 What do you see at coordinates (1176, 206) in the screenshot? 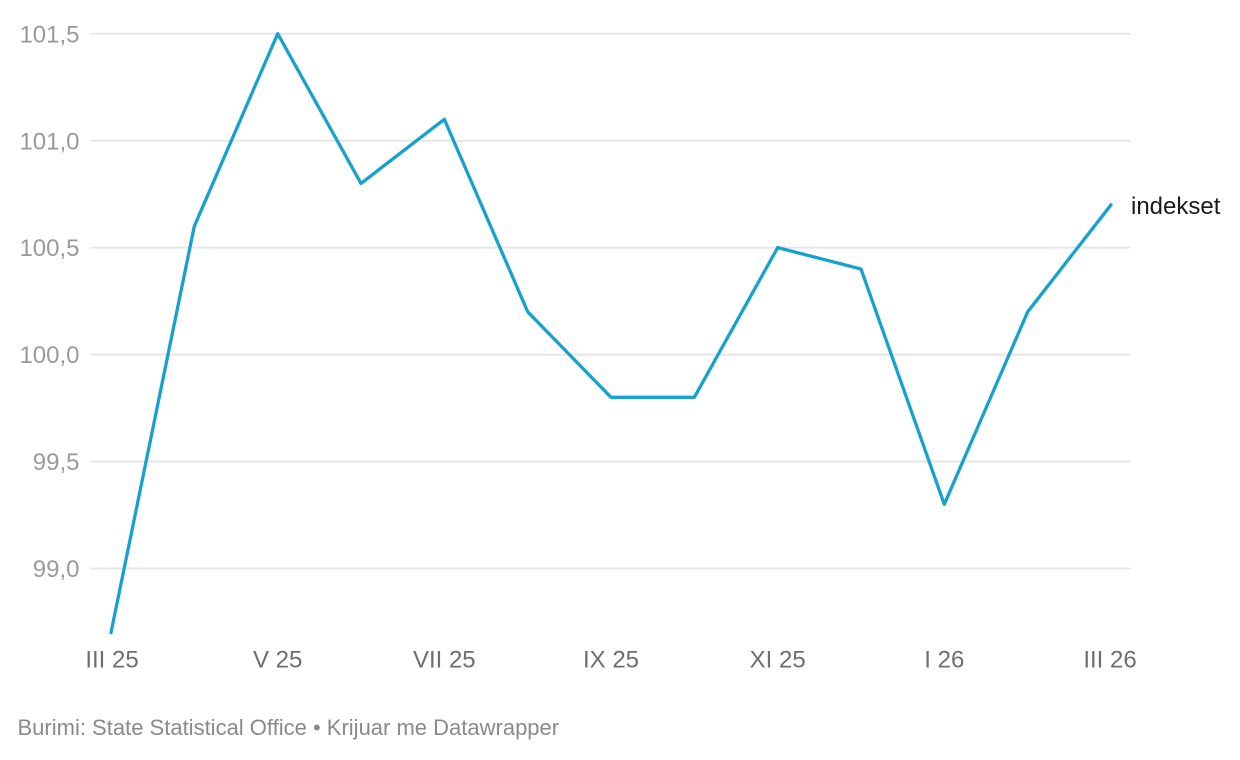
I see `svg-text: indekset` at bounding box center [1176, 206].